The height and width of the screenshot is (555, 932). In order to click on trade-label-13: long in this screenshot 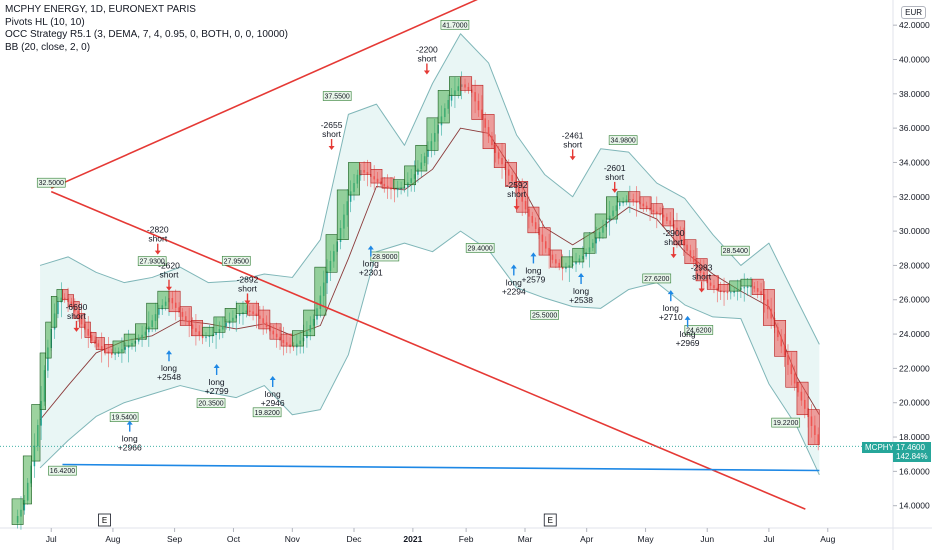, I will do `click(533, 270)`.